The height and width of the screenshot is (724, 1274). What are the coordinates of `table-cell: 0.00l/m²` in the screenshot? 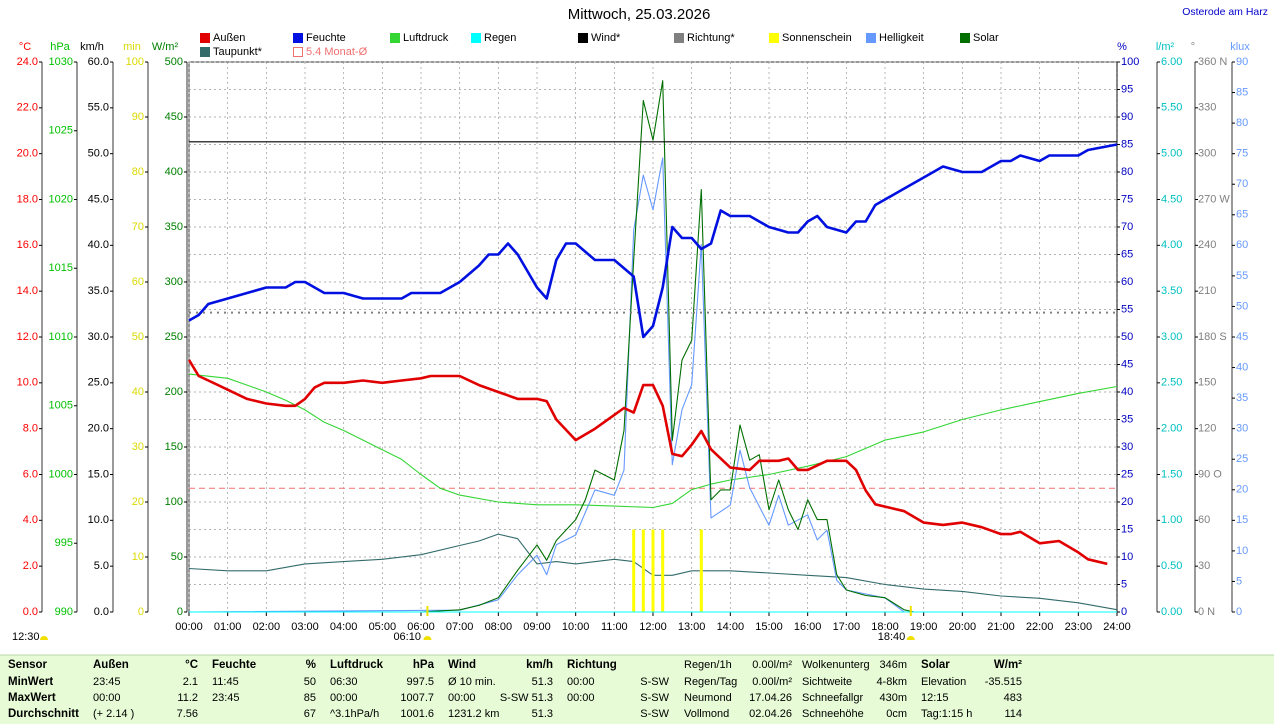 It's located at (772, 665).